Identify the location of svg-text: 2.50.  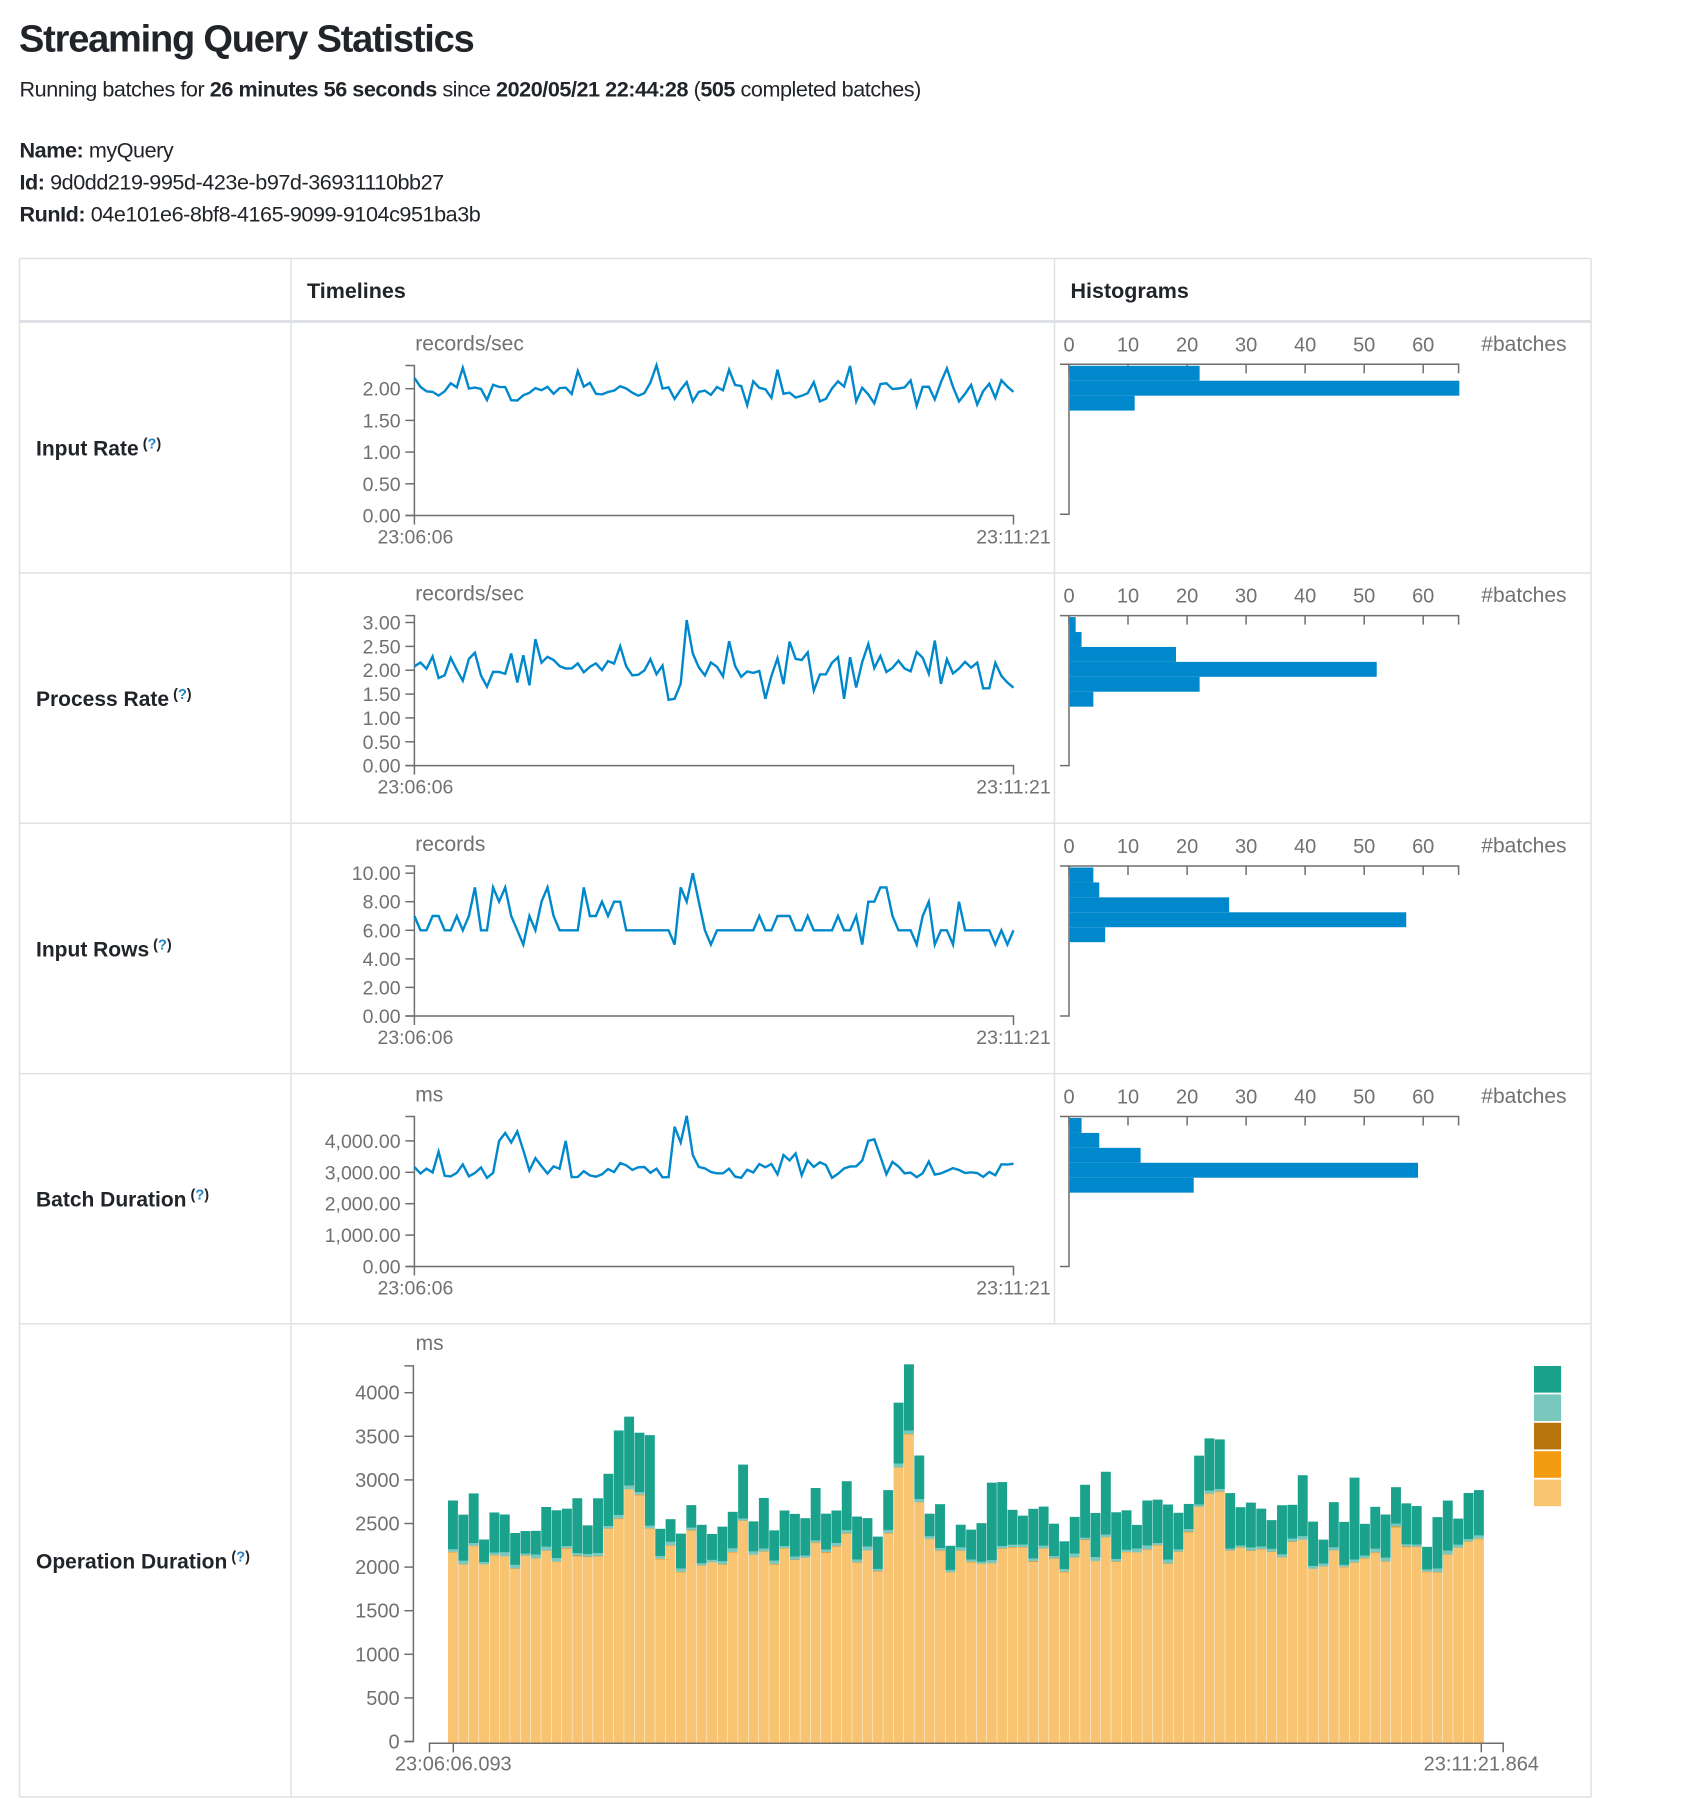
(382, 647).